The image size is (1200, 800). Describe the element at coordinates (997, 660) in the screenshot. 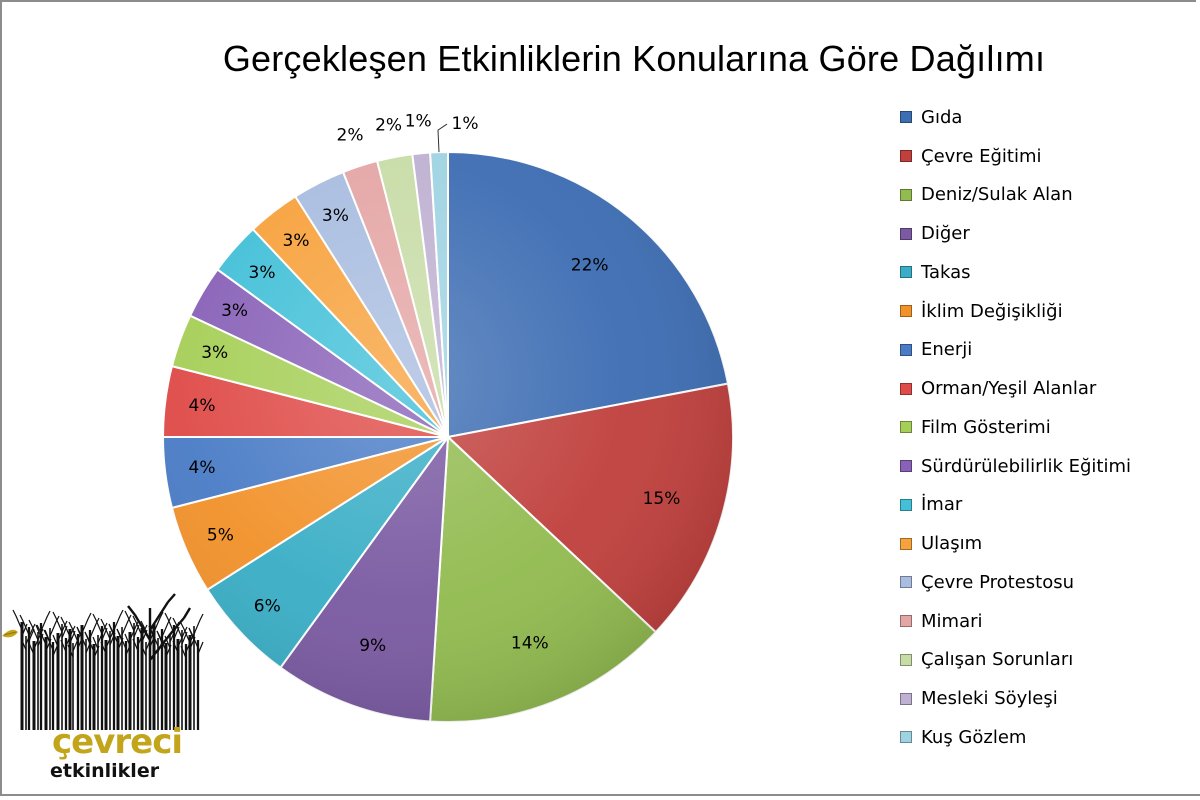

I see `legend-label: Çalışan Sorunları` at that location.